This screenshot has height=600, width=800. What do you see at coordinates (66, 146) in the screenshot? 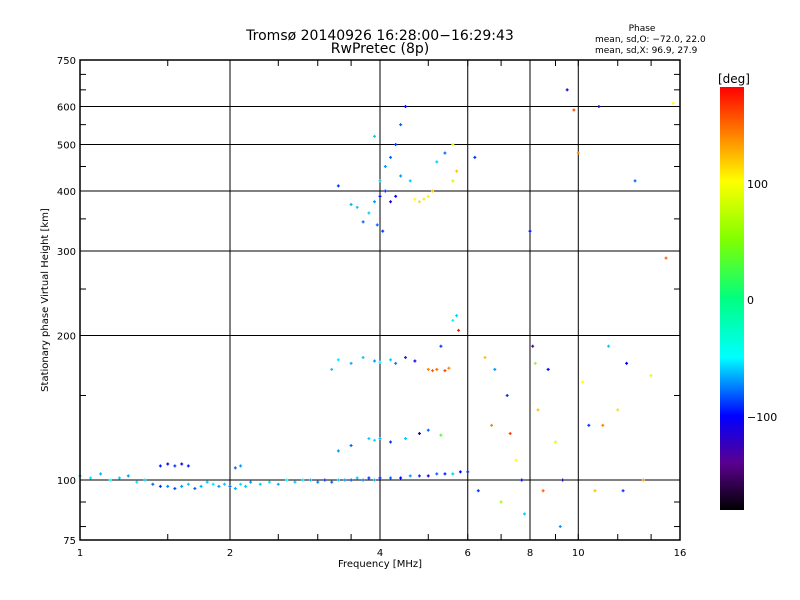
I see `y-tick-label: 500` at bounding box center [66, 146].